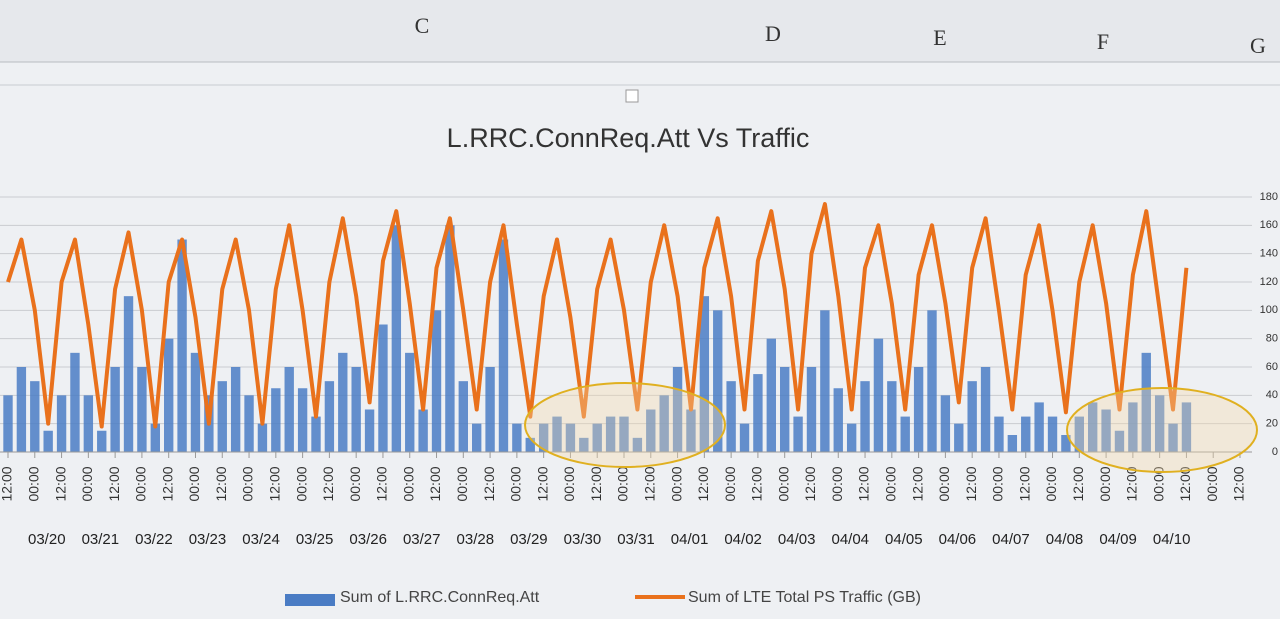  Describe the element at coordinates (1275, 452) in the screenshot. I see `y-tick-label: 0` at that location.